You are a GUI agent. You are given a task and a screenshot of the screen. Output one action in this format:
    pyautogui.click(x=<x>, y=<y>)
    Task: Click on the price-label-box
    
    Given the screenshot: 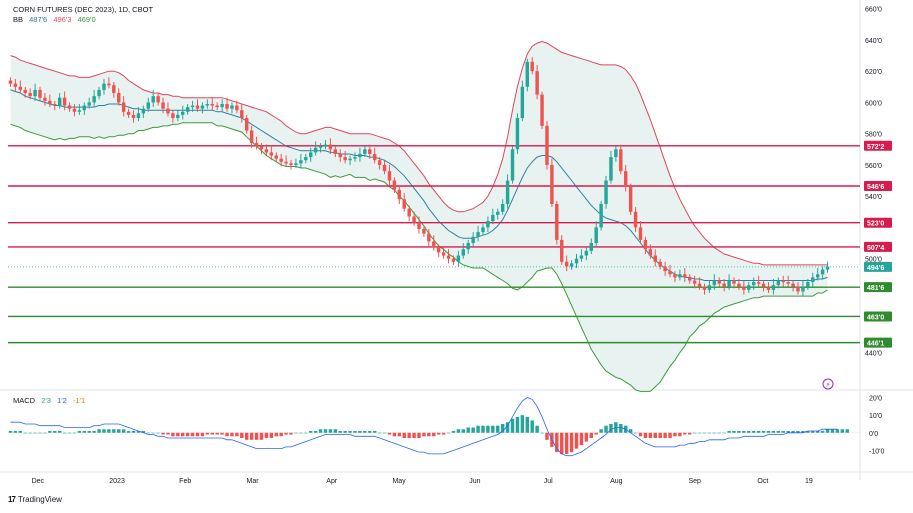 What is the action you would take?
    pyautogui.click(x=878, y=287)
    